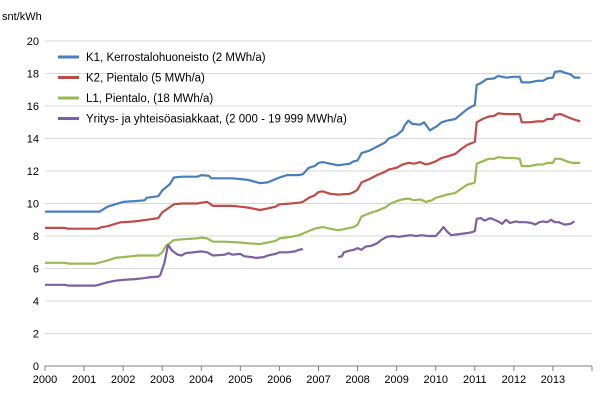 Image resolution: width=607 pixels, height=418 pixels. What do you see at coordinates (45, 380) in the screenshot?
I see `x-tick-label: 2000` at bounding box center [45, 380].